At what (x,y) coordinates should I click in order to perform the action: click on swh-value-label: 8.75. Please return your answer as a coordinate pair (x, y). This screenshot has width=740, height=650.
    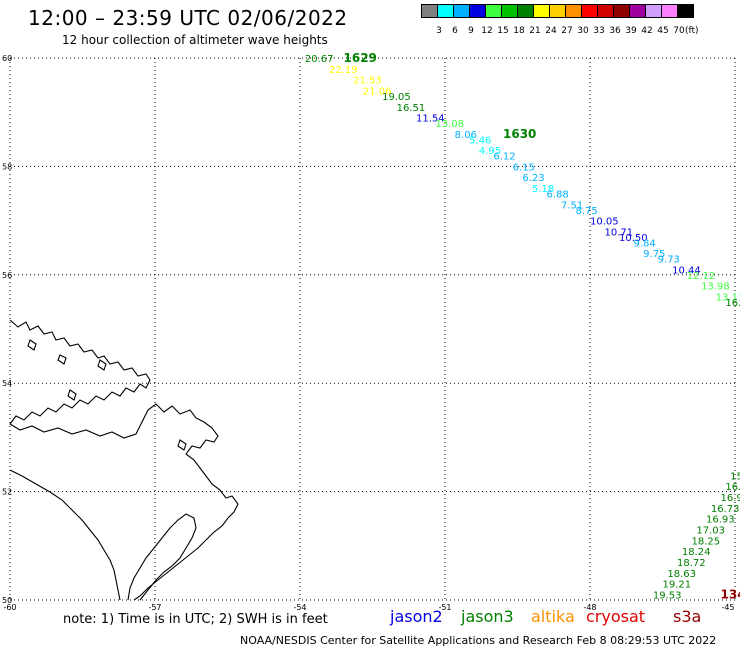
    Looking at the image, I should click on (587, 211).